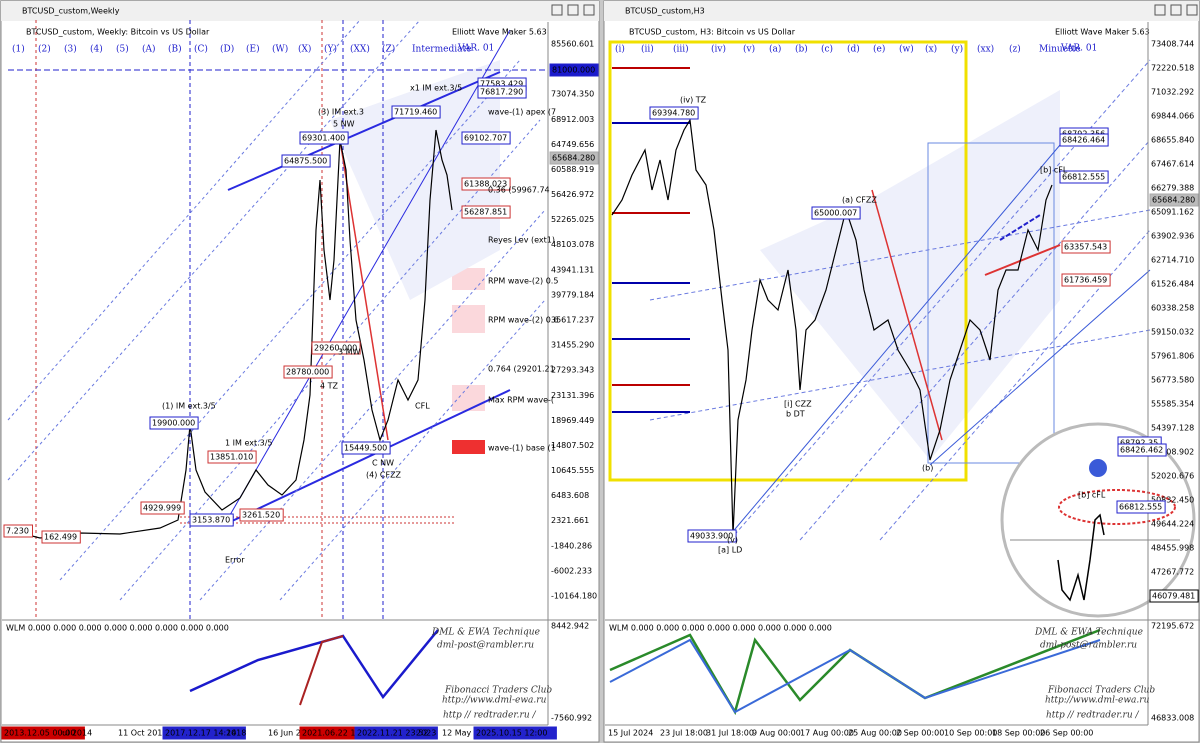 The image size is (1200, 743). Describe the element at coordinates (415, 112) in the screenshot. I see `price-tag: 71719.460` at that location.